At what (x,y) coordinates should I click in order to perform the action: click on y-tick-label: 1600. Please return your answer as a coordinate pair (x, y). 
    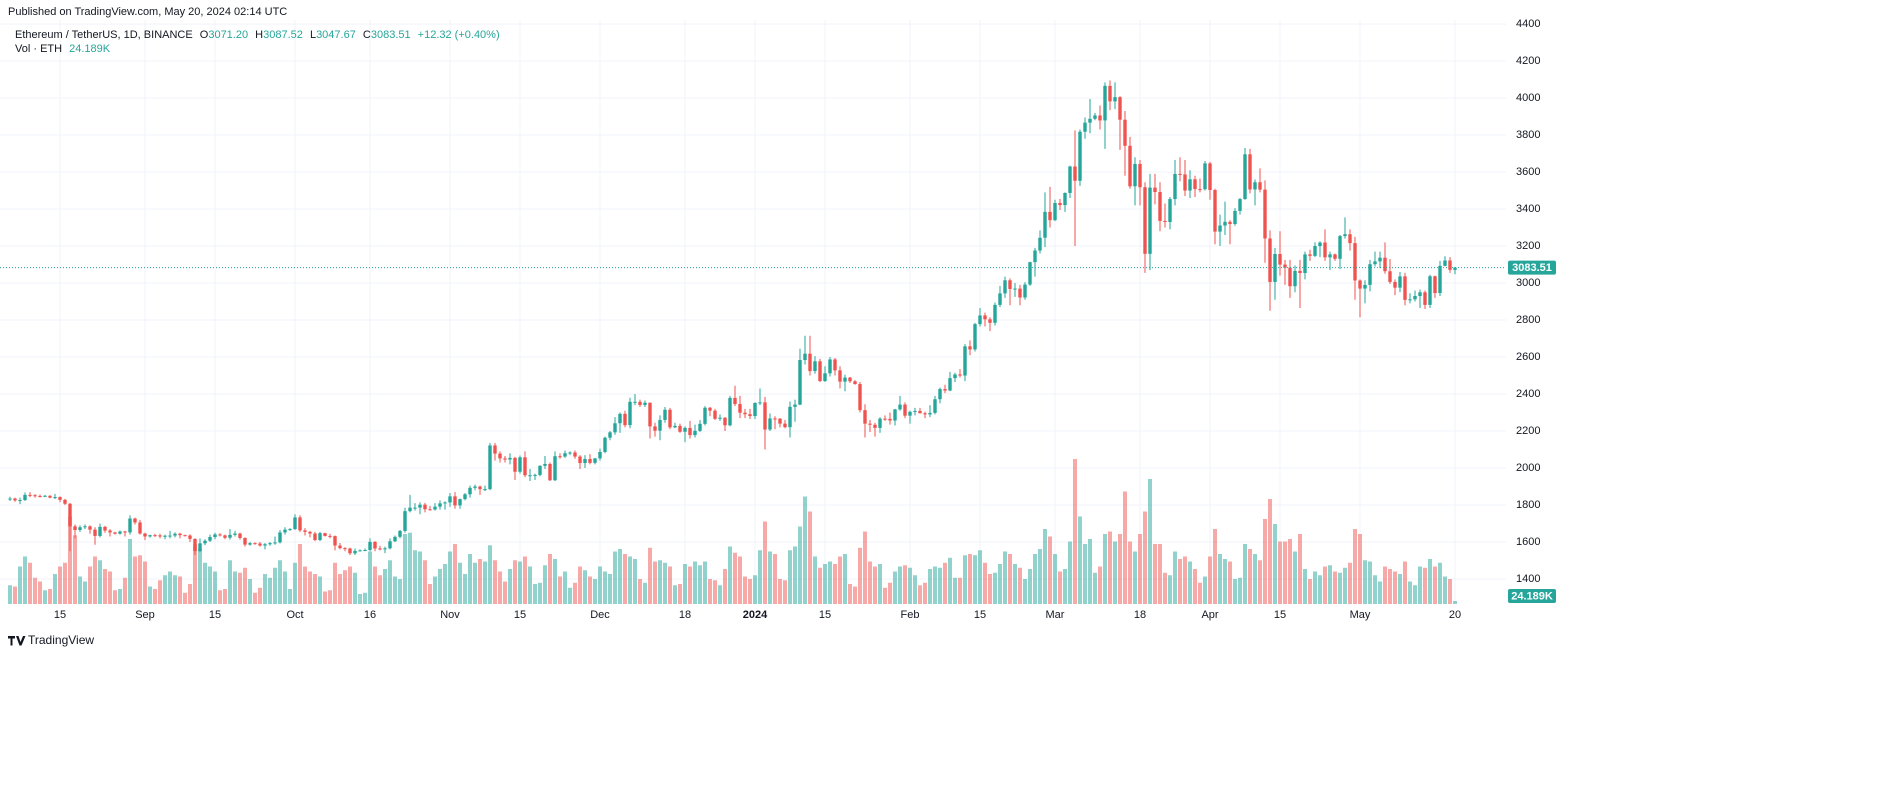
    Looking at the image, I should click on (1528, 542).